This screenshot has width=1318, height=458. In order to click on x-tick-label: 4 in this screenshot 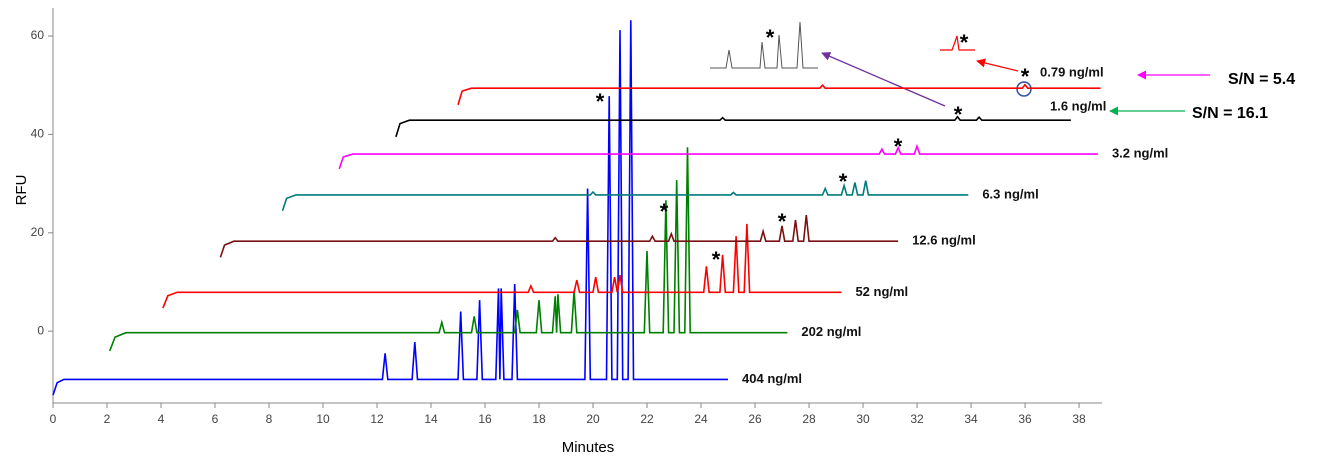, I will do `click(161, 419)`.